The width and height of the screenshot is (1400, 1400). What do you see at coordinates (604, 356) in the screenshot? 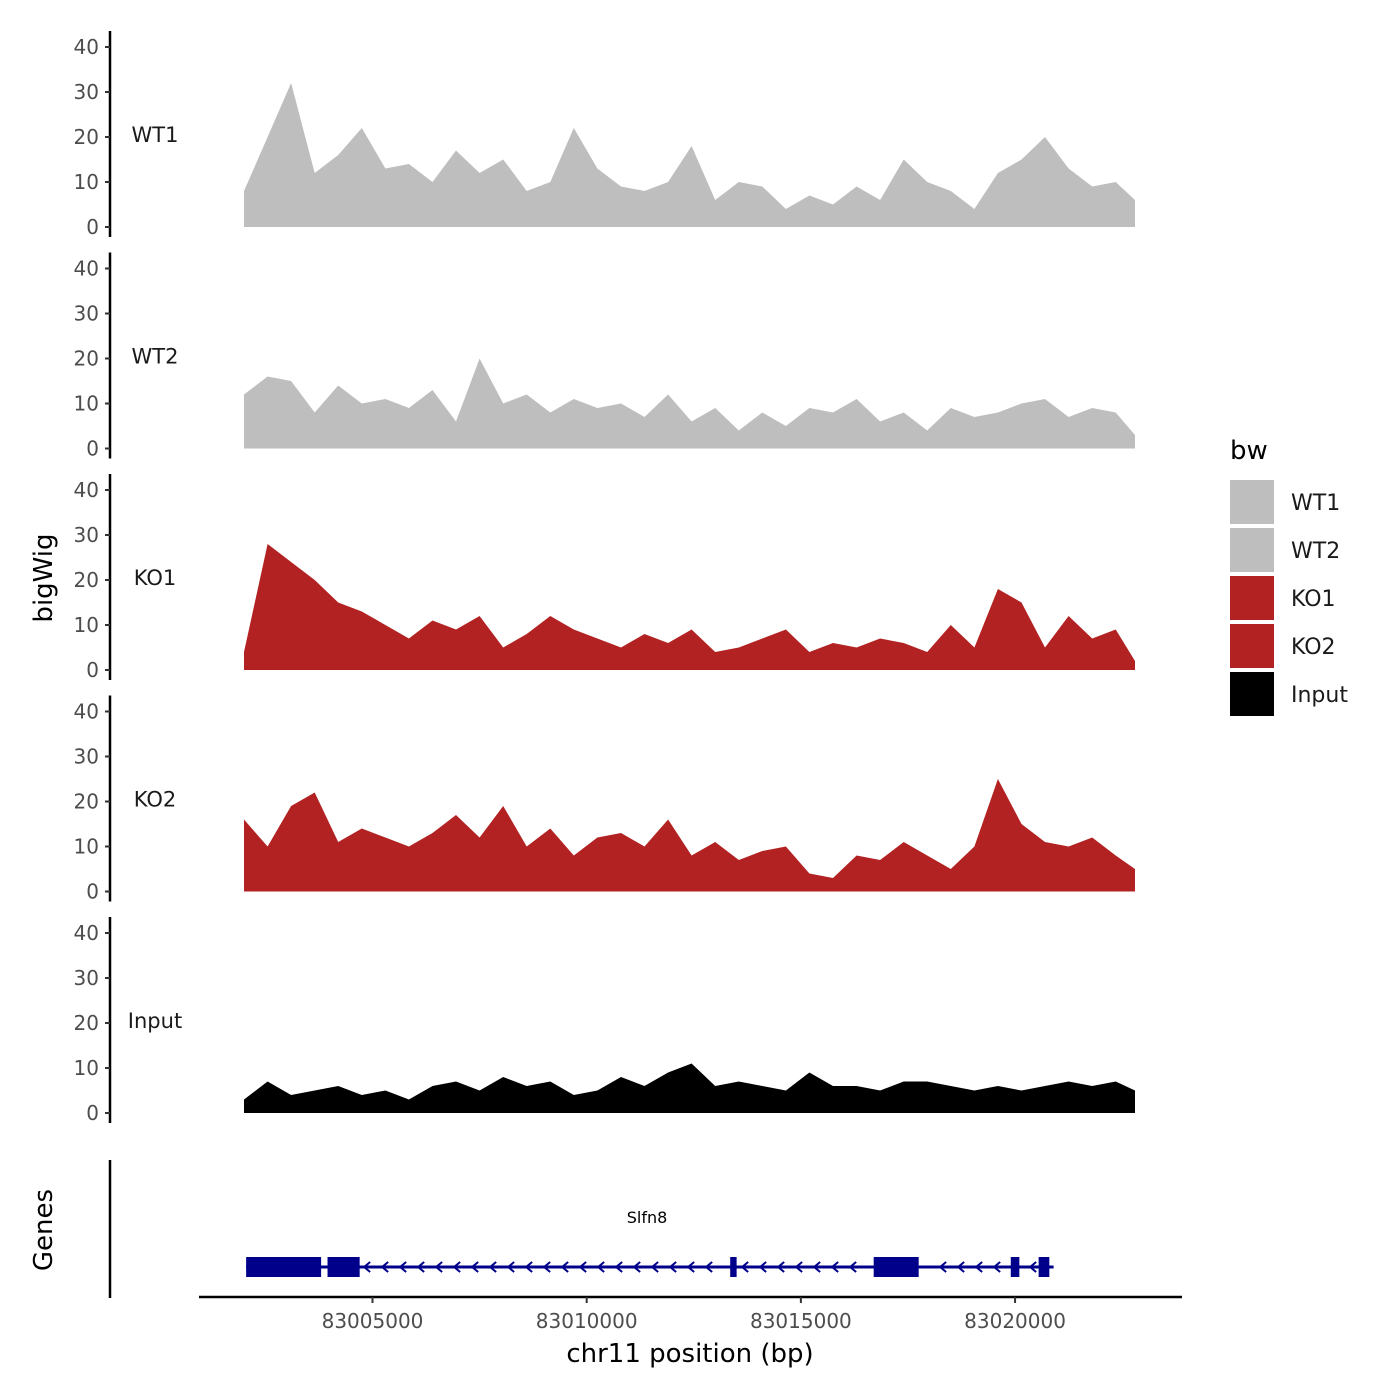
I see `track-wt2: 0 10 20 30 40 WT2` at bounding box center [604, 356].